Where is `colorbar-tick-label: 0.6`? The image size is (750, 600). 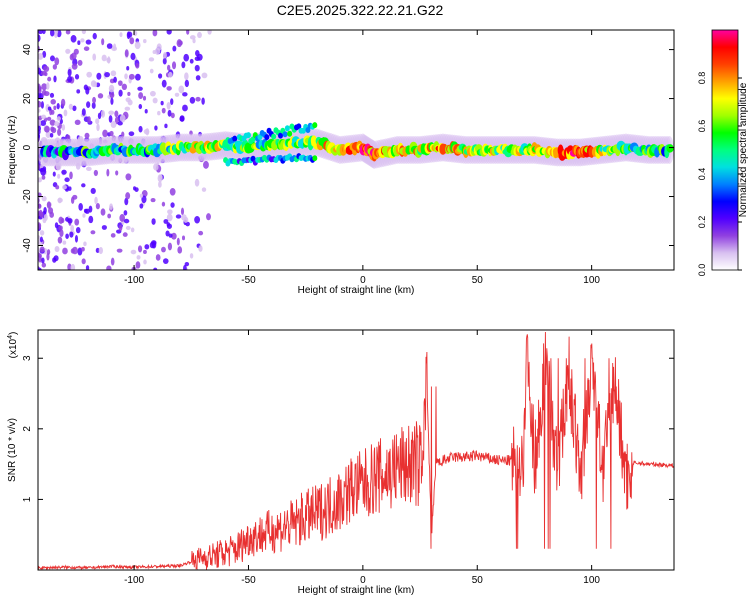 colorbar-tick-label: 0.6 is located at coordinates (702, 126).